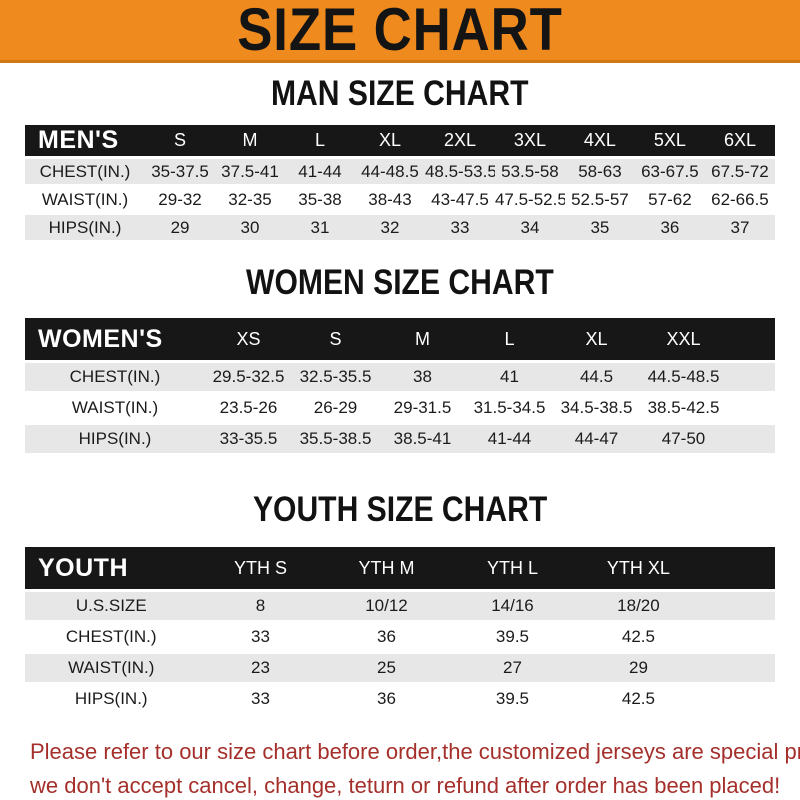  What do you see at coordinates (669, 140) in the screenshot?
I see `column-header: 5XL` at bounding box center [669, 140].